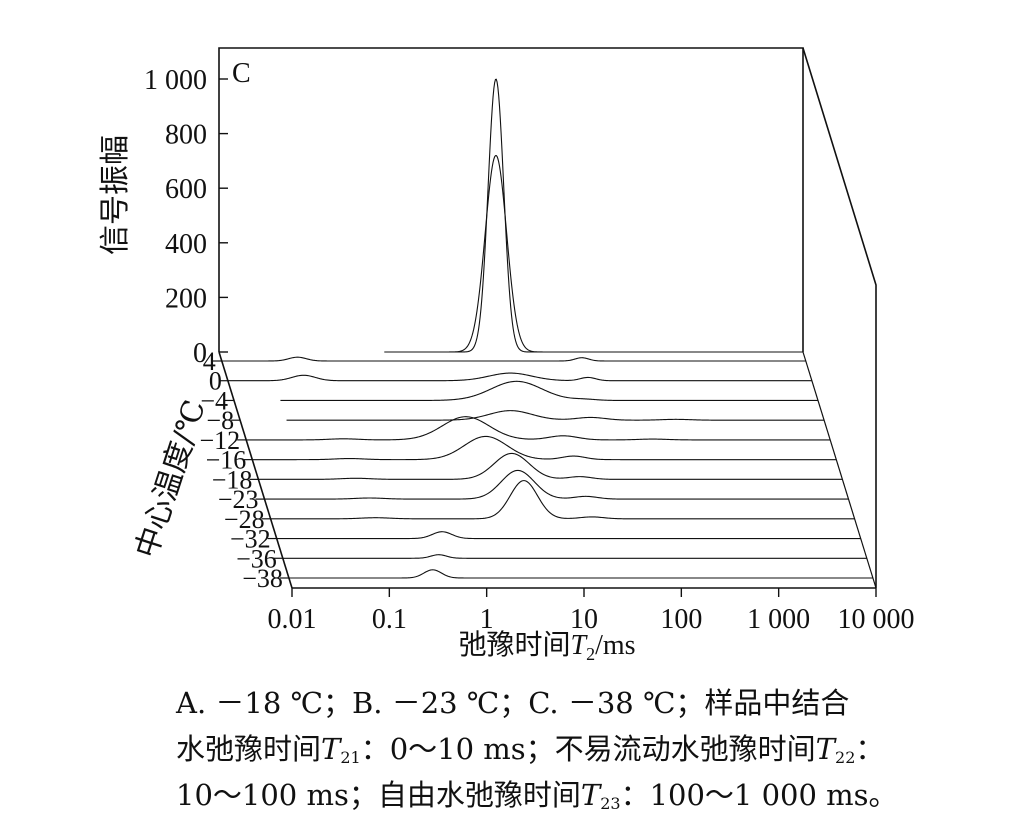 The height and width of the screenshot is (821, 1034). I want to click on depth-tick-label: −12, so click(220, 440).